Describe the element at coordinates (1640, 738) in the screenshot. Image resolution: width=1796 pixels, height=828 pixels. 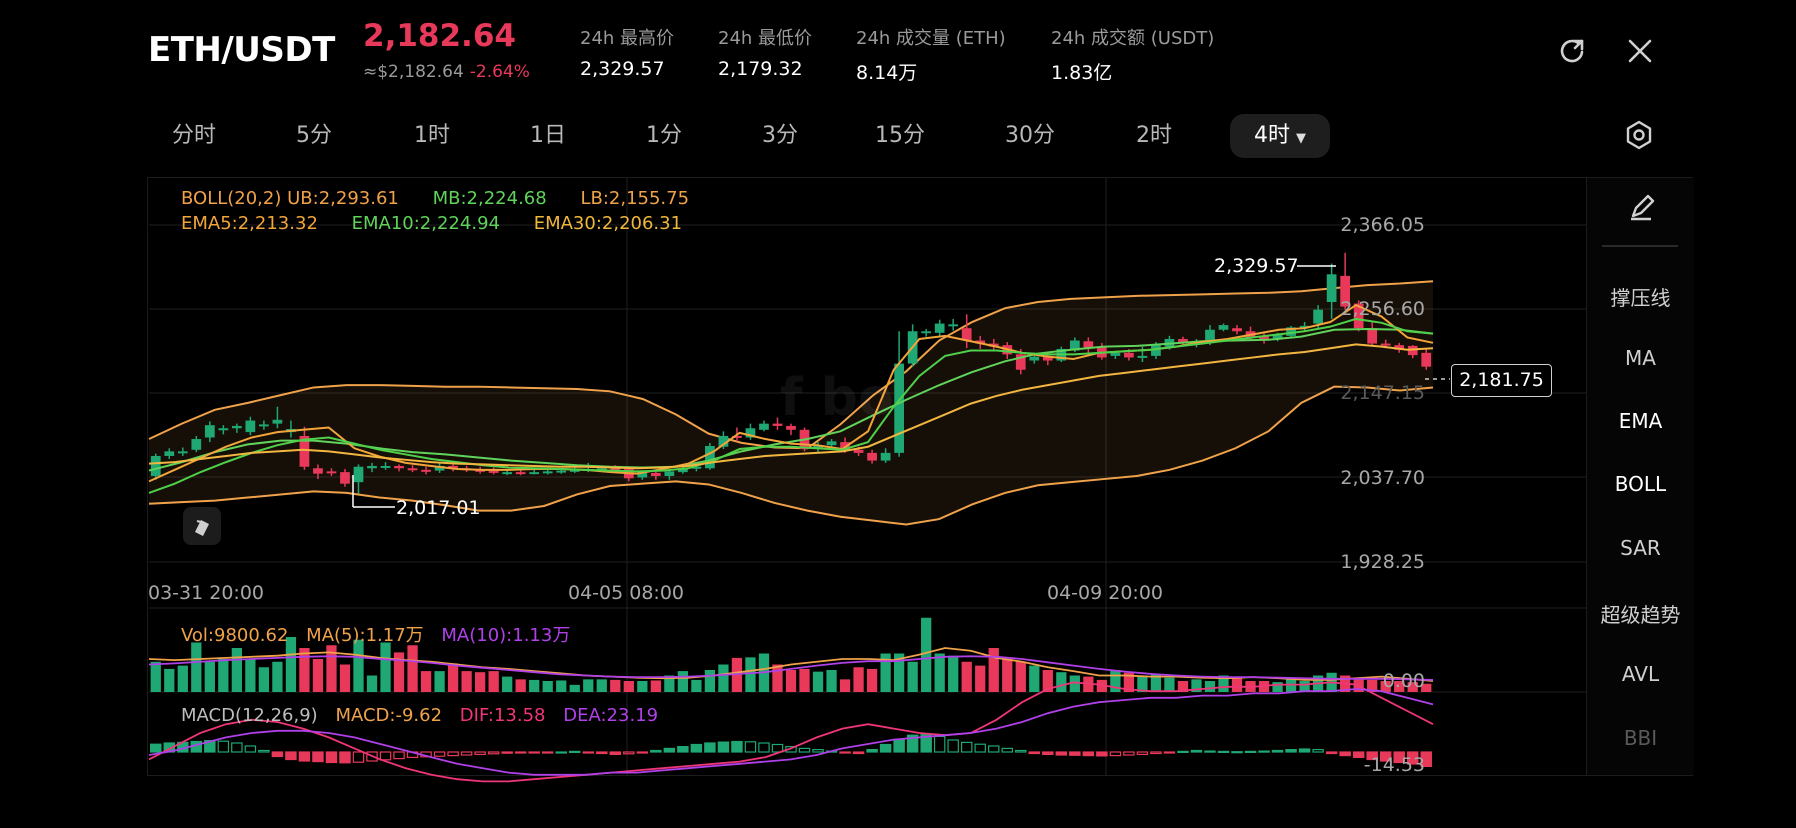
I see `indicator-bbi: BBI` at that location.